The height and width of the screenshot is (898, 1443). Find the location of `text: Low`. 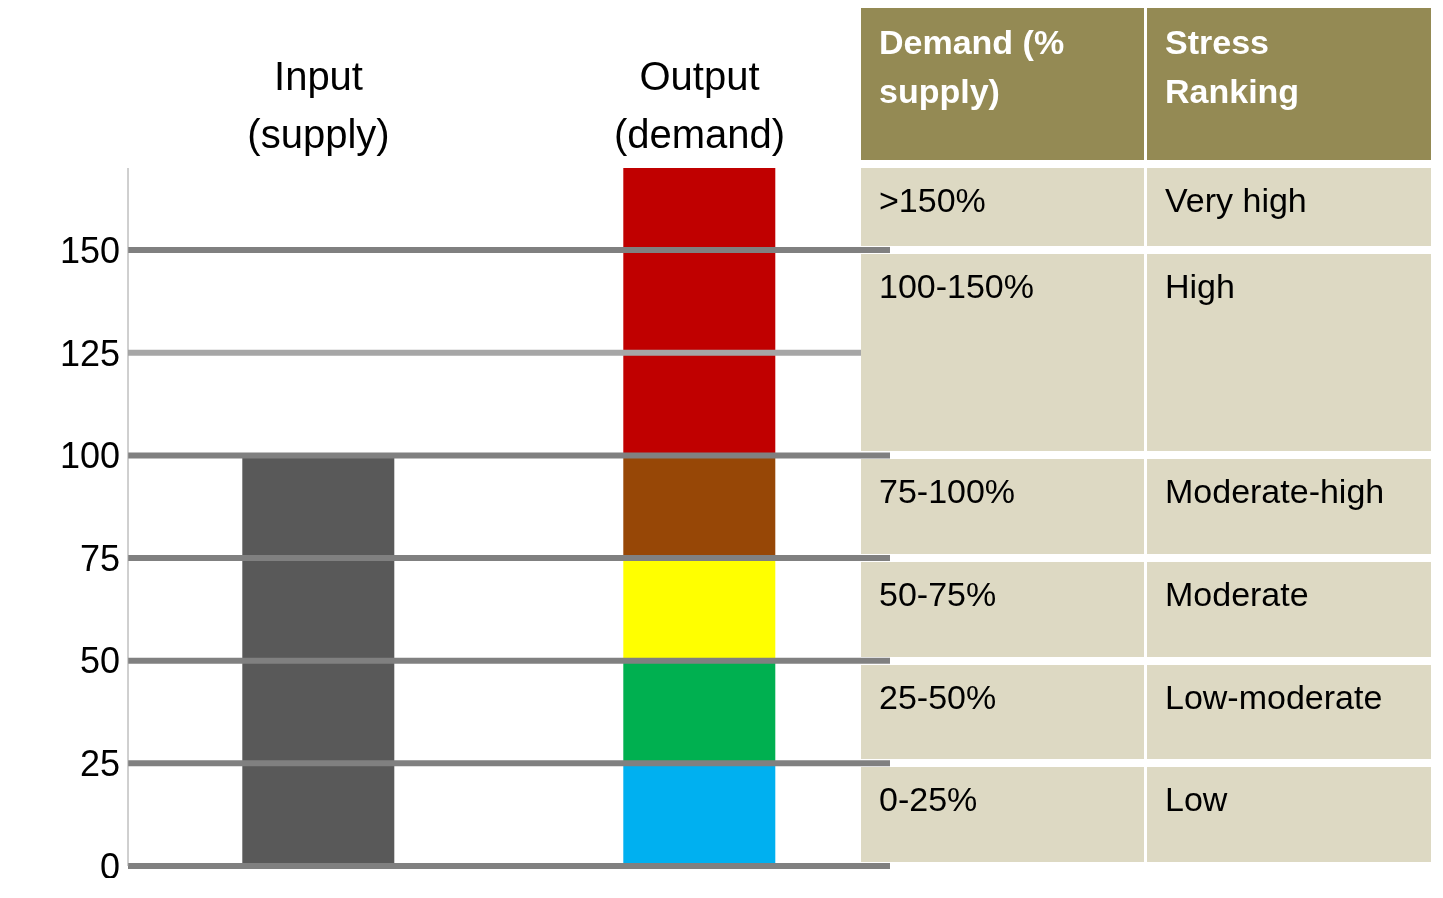

text: Low is located at coordinates (1196, 800).